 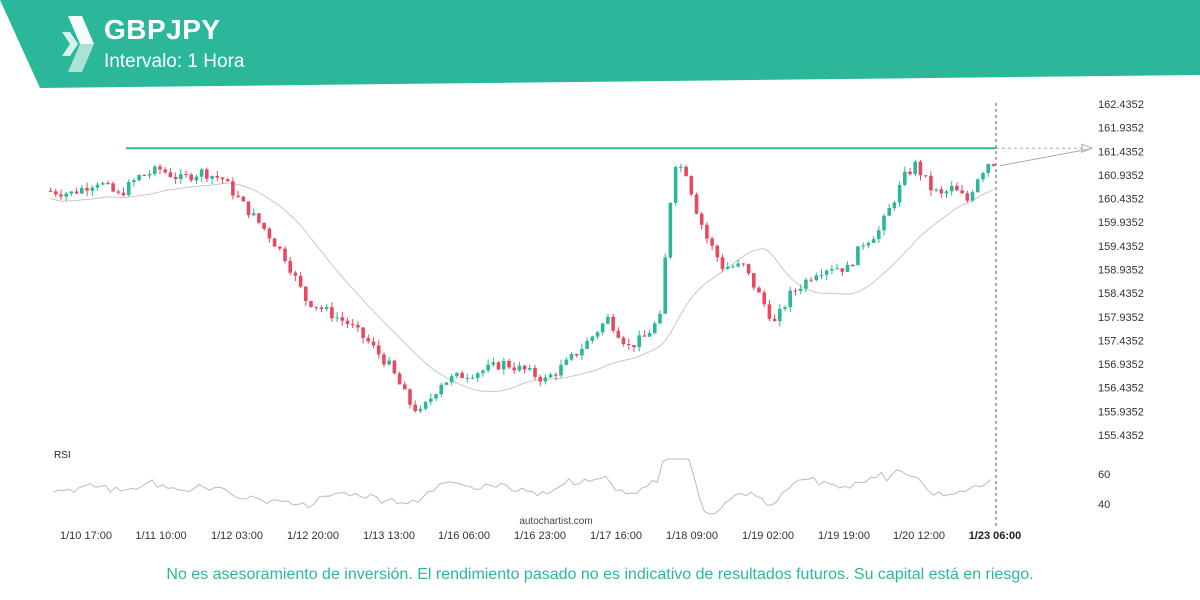 What do you see at coordinates (610, 155) in the screenshot?
I see `resistance-line` at bounding box center [610, 155].